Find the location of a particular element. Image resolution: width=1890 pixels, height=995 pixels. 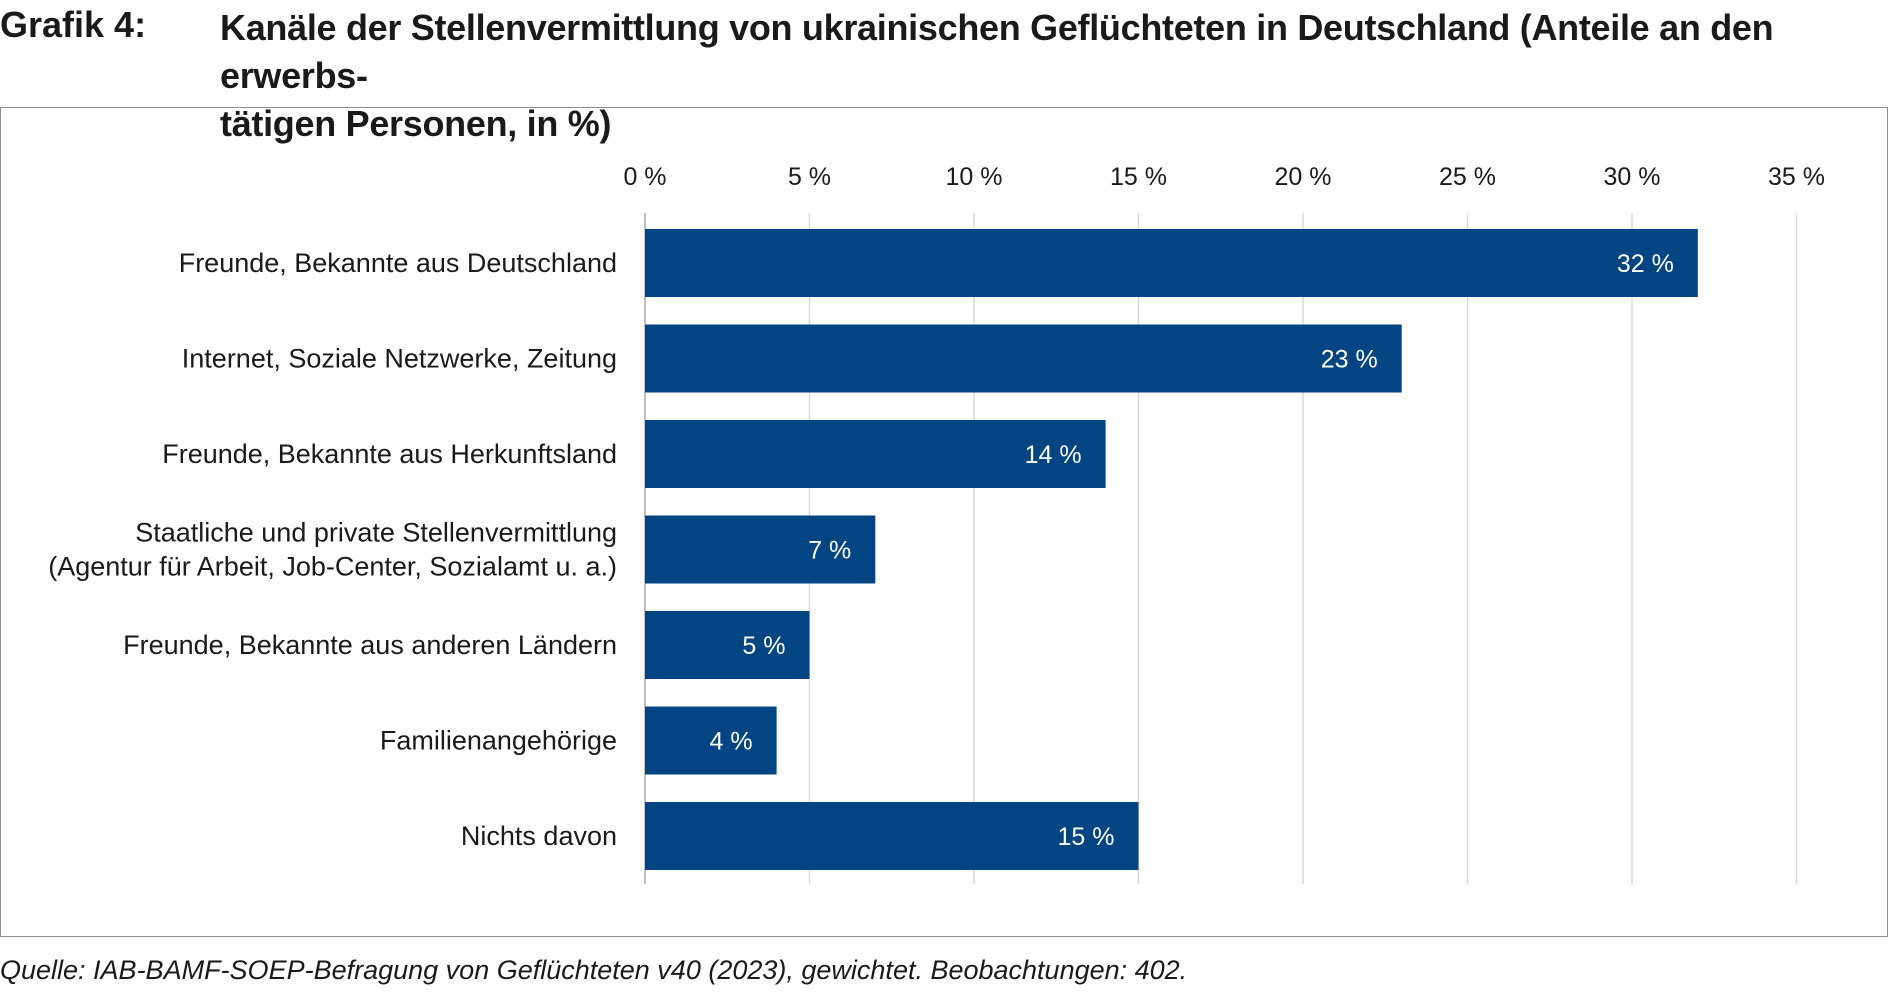

data-label: 4 % is located at coordinates (731, 742).